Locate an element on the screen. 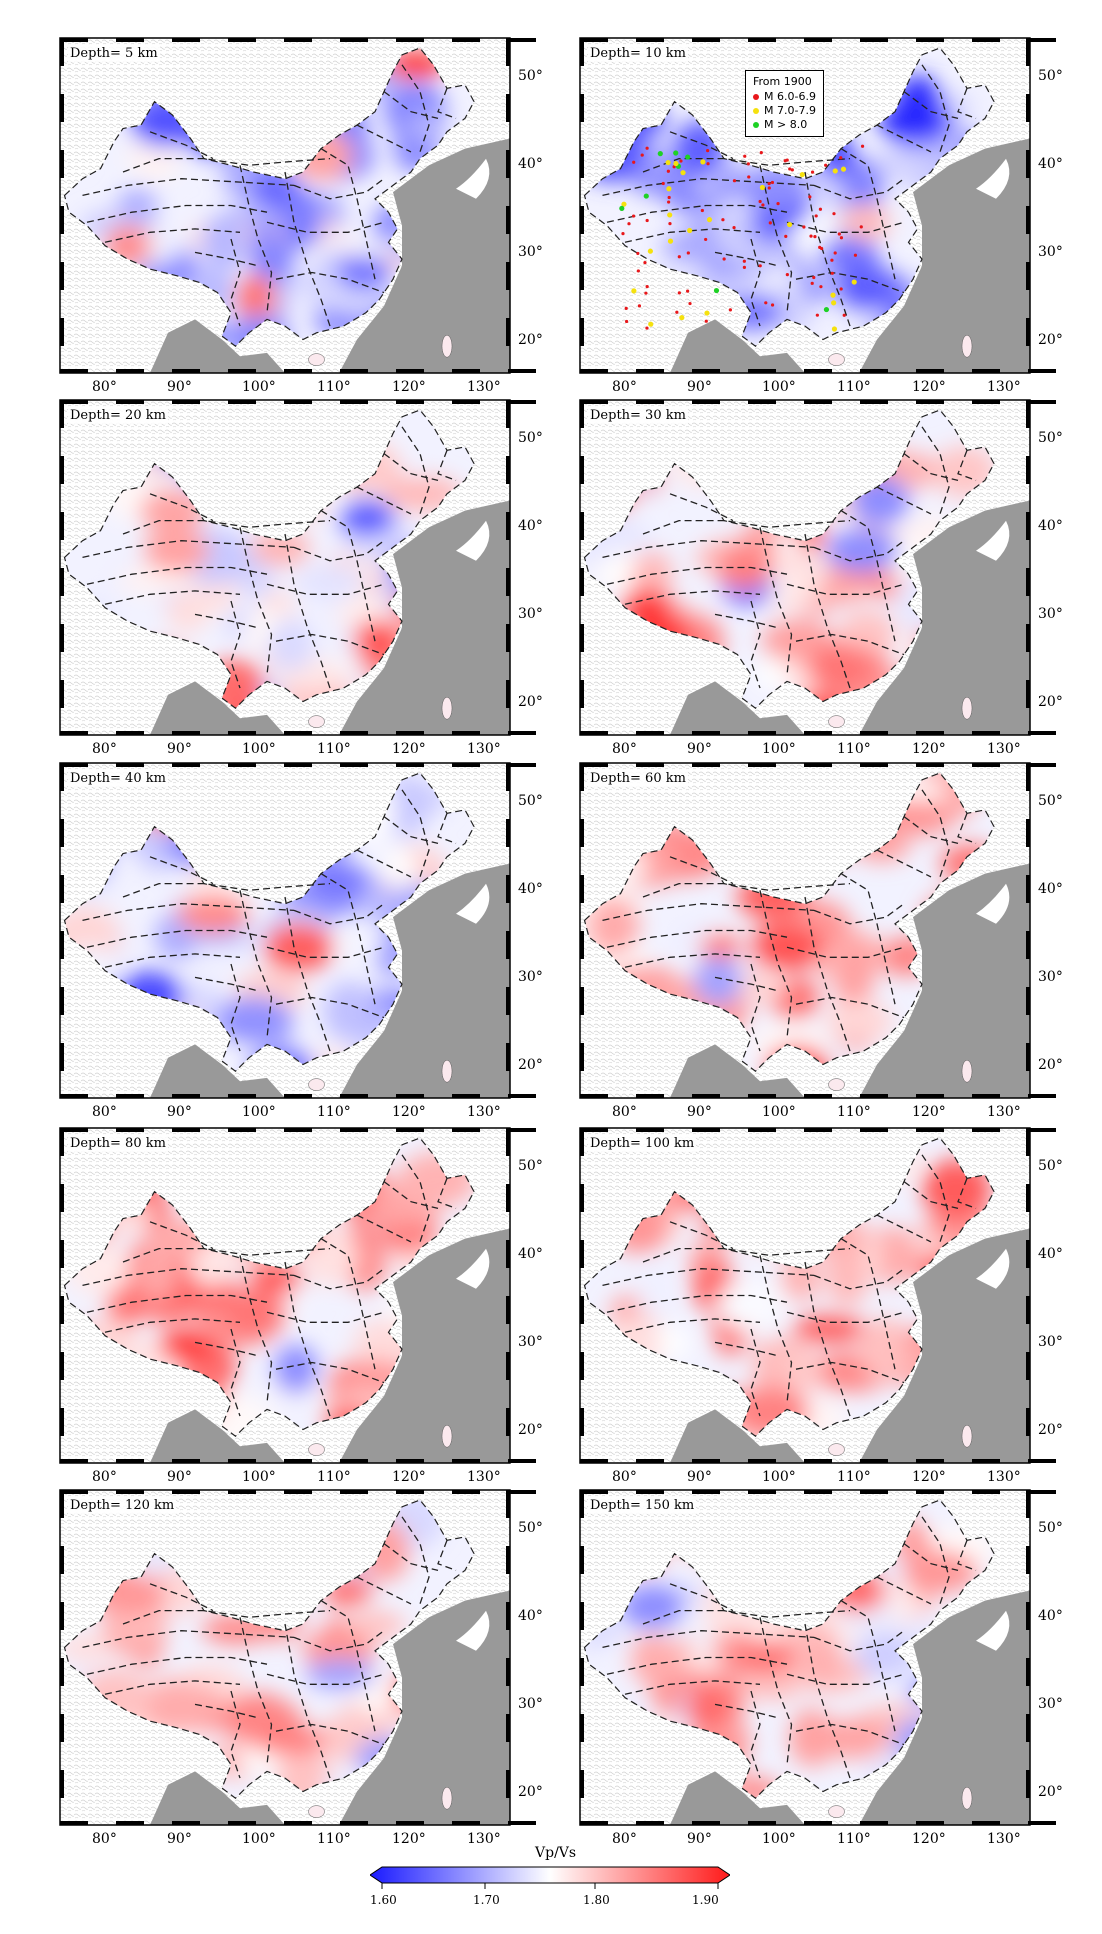 The height and width of the screenshot is (1934, 1102). longitude-tick-label: 80° is located at coordinates (104, 387).